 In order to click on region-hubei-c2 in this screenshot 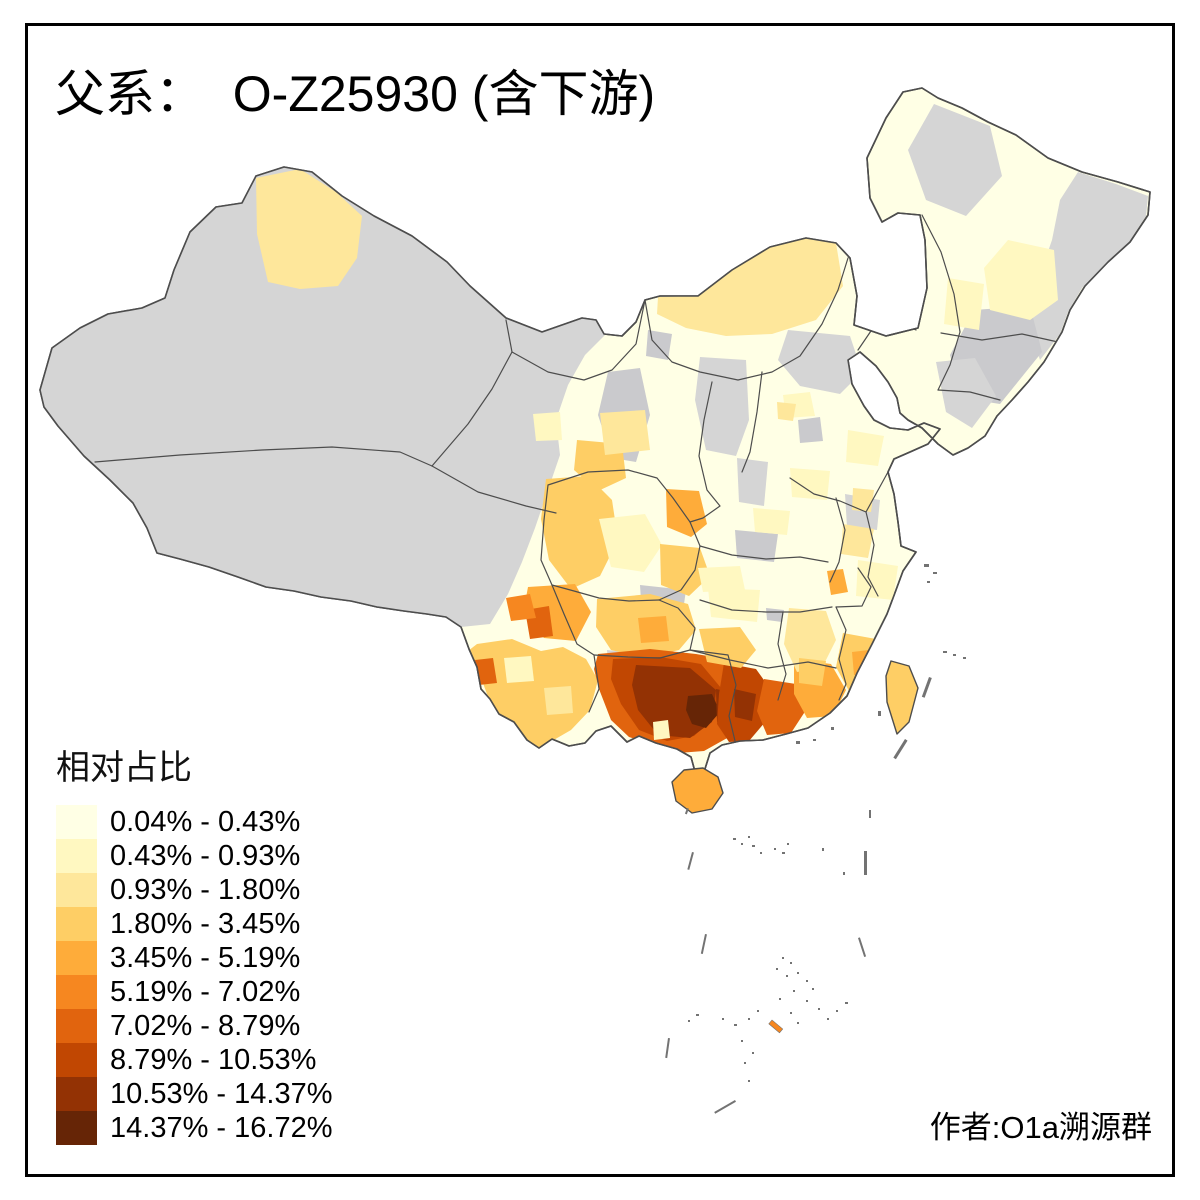, I will do `click(721, 579)`.